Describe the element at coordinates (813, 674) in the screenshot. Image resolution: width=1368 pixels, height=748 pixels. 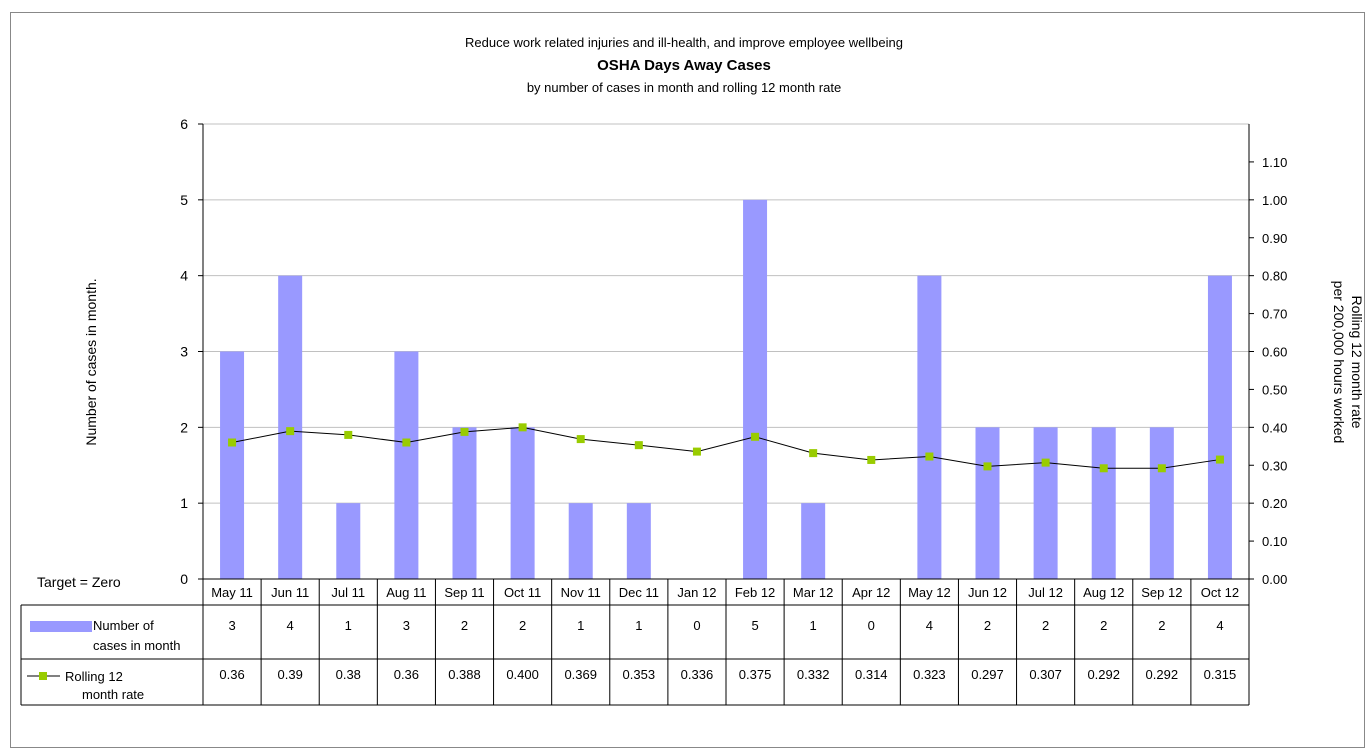
I see `table-cell-rolling: 0.332` at that location.